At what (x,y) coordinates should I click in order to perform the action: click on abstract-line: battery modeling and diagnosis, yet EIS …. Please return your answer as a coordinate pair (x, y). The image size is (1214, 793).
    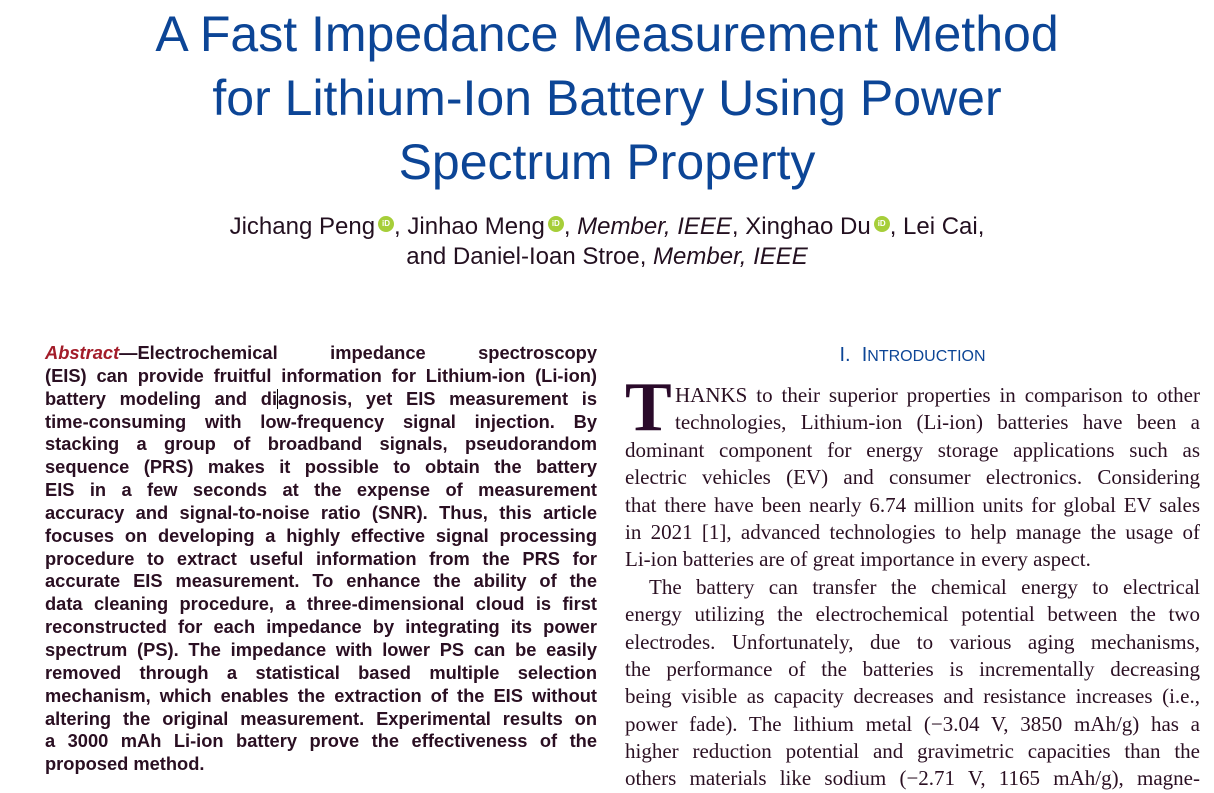
    Looking at the image, I should click on (321, 398).